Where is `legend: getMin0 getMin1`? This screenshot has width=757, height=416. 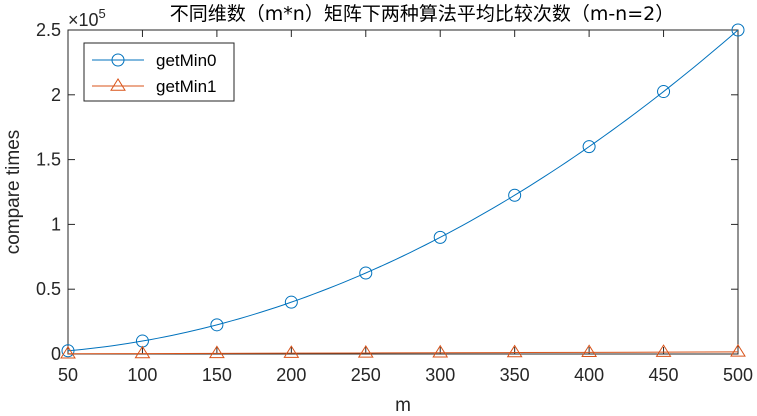
legend: getMin0 getMin1 is located at coordinates (159, 72).